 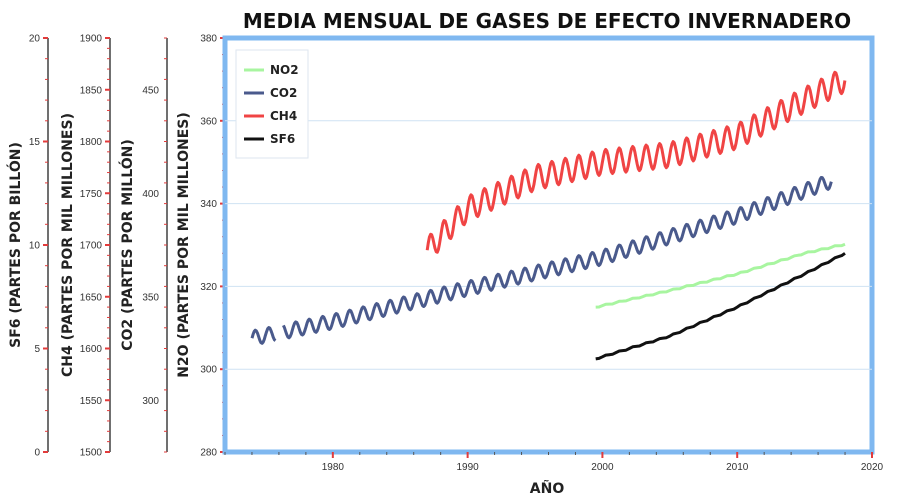 I want to click on ch4-tick-label: 1550, so click(x=91, y=401).